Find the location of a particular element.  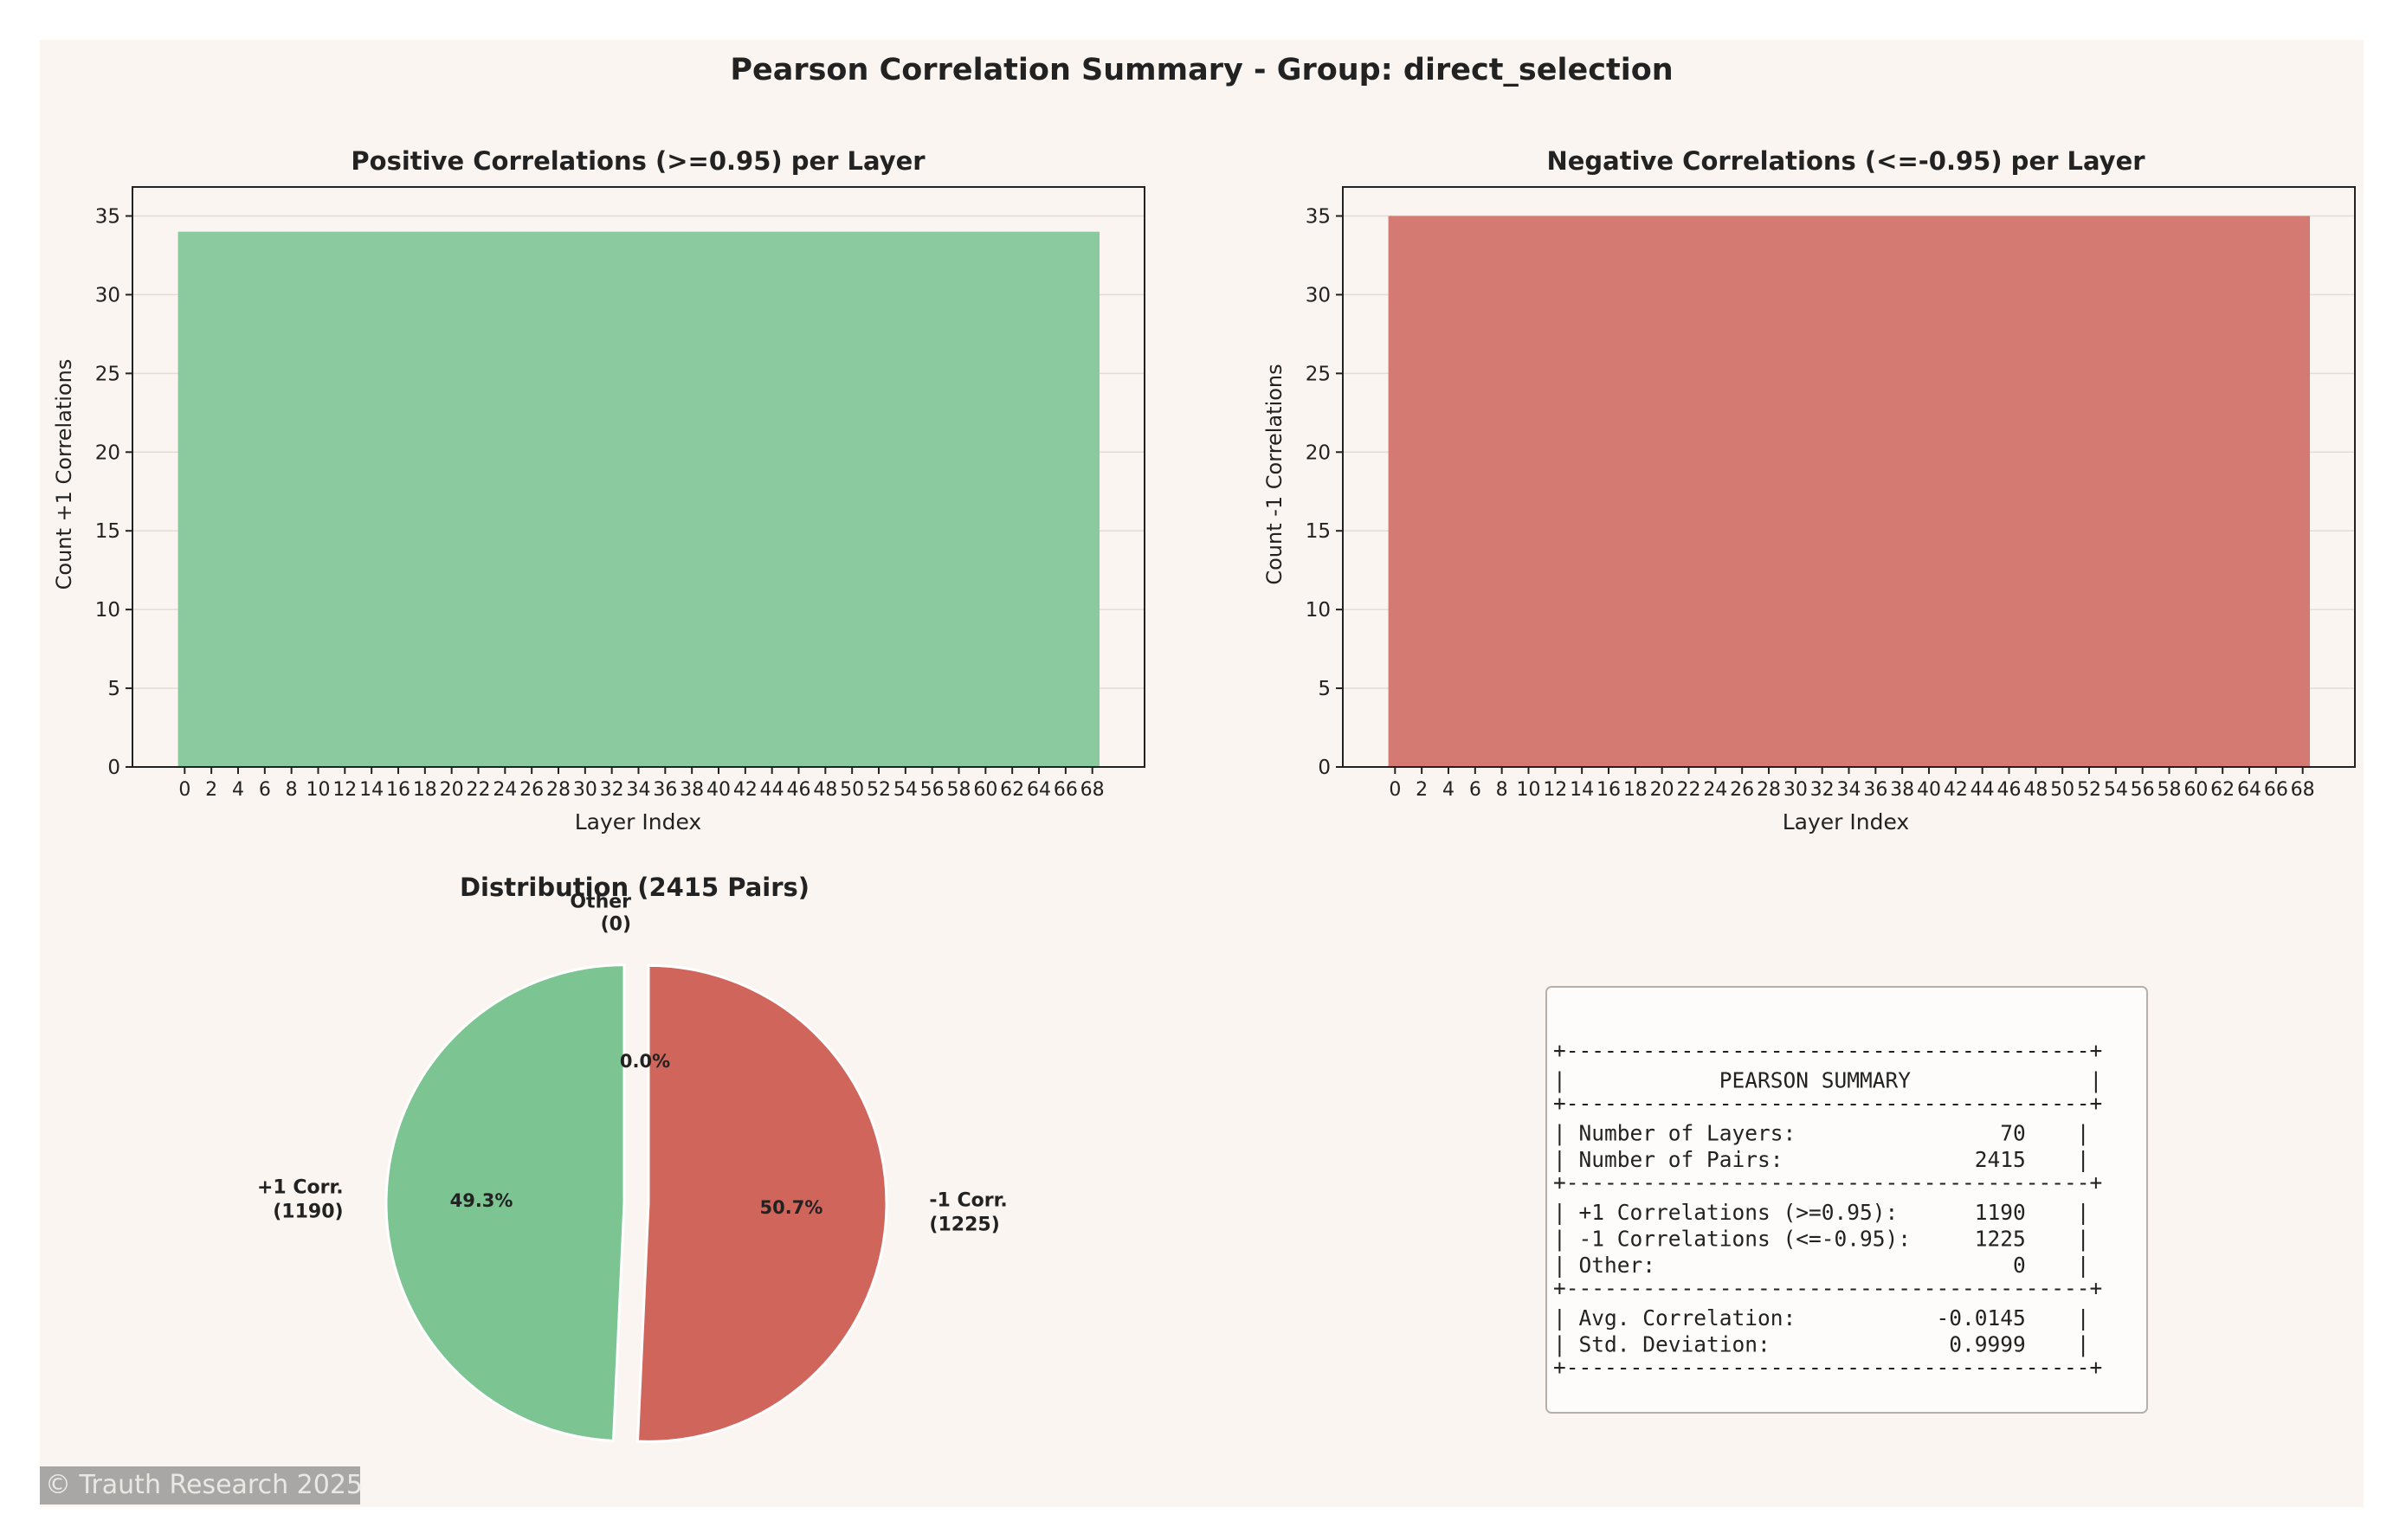

positive-xtick-label: 32 is located at coordinates (612, 790).